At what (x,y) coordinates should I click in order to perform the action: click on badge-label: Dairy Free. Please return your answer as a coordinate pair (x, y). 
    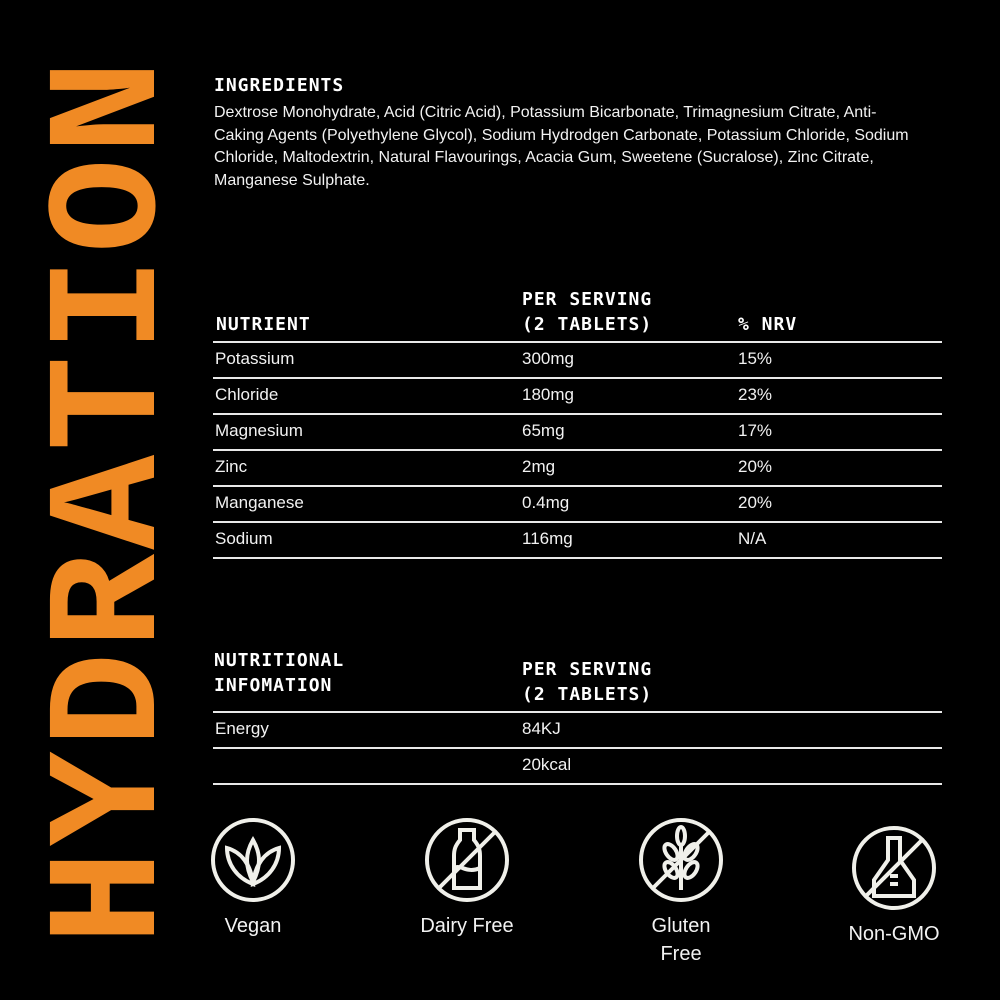
    Looking at the image, I should click on (467, 926).